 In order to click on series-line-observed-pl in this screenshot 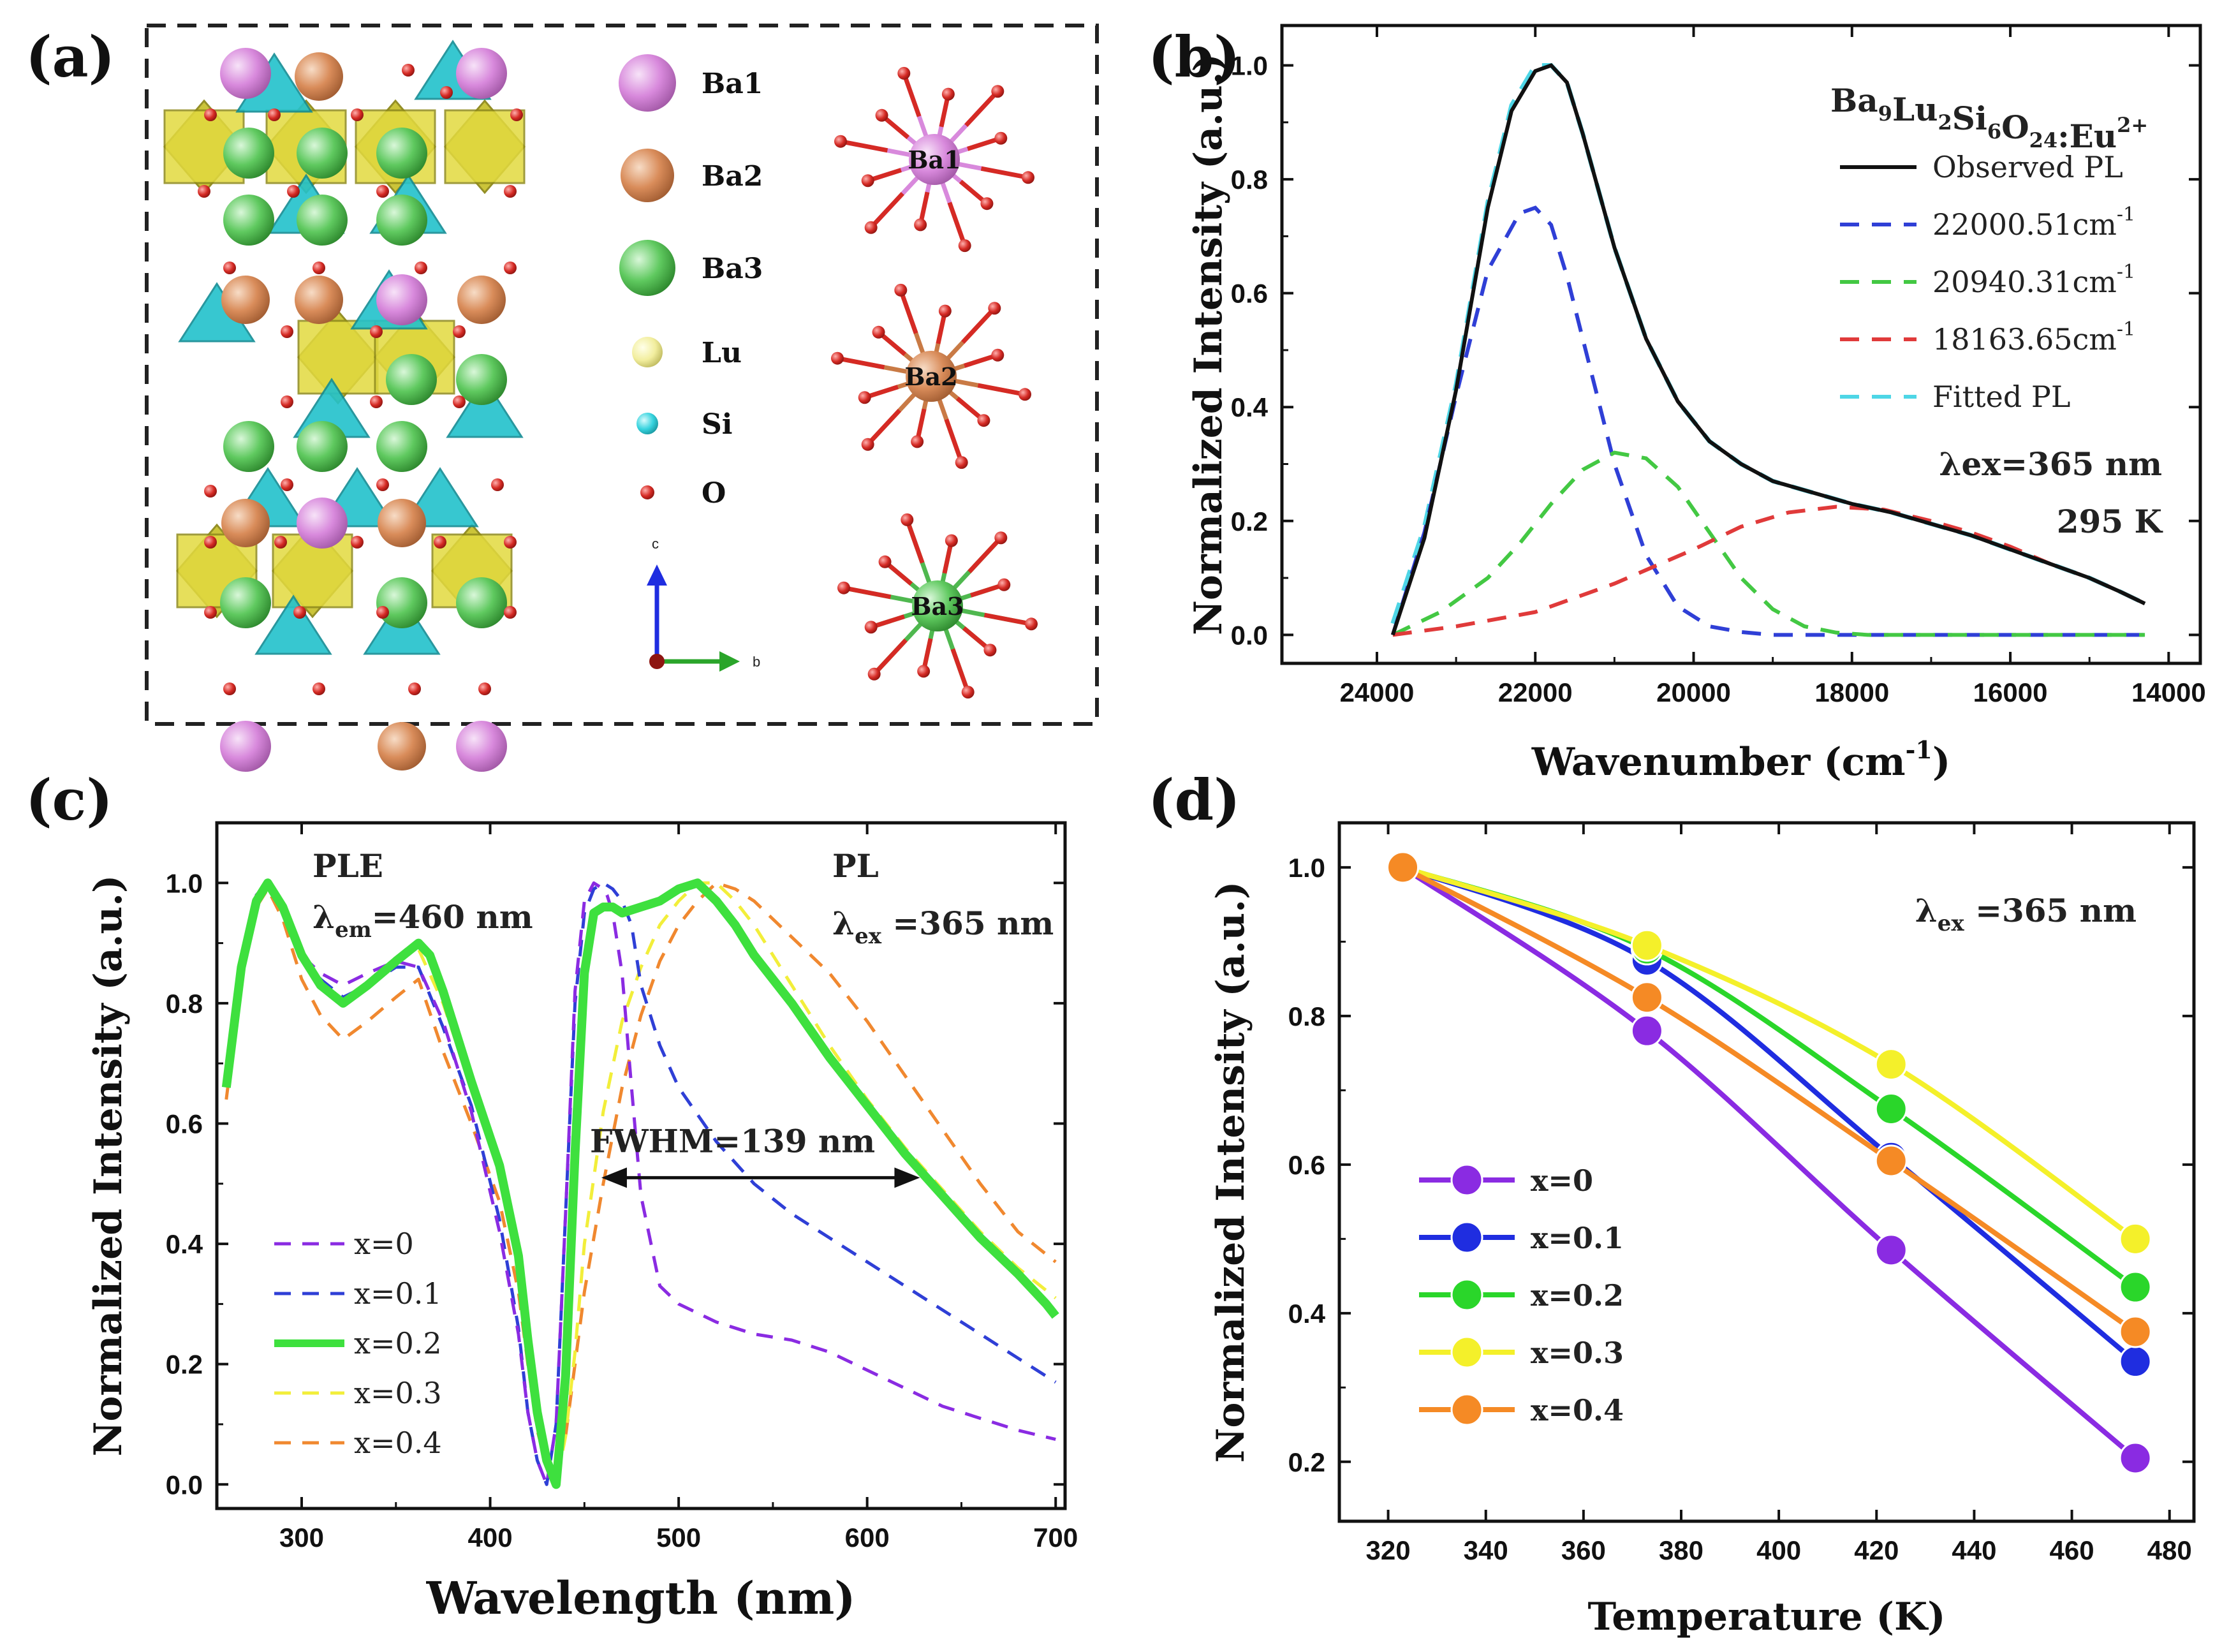, I will do `click(1768, 350)`.